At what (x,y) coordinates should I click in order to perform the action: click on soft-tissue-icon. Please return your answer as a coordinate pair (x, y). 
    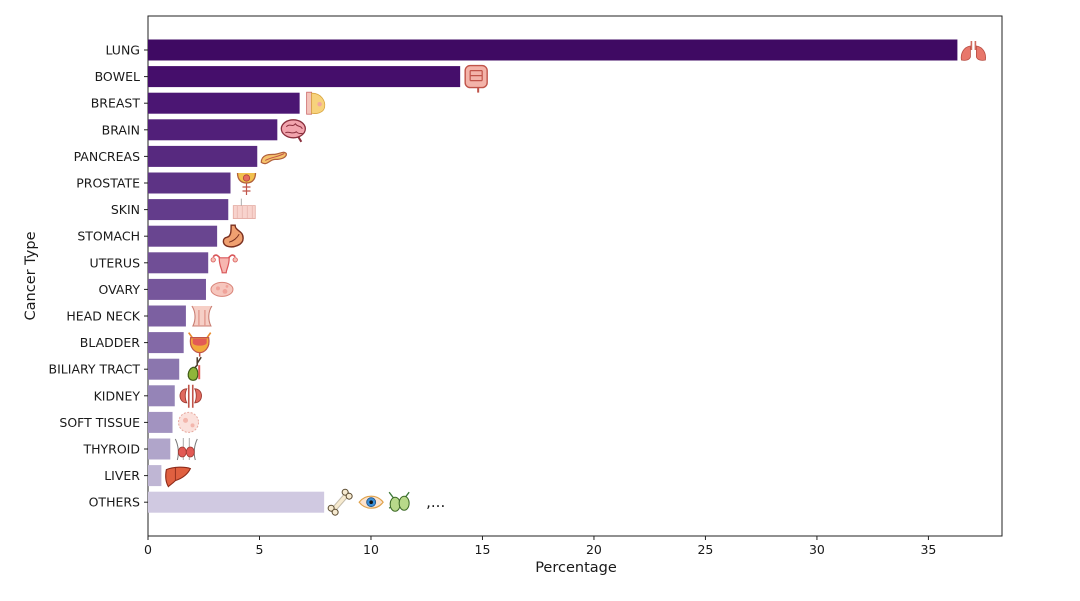
    Looking at the image, I should click on (189, 422).